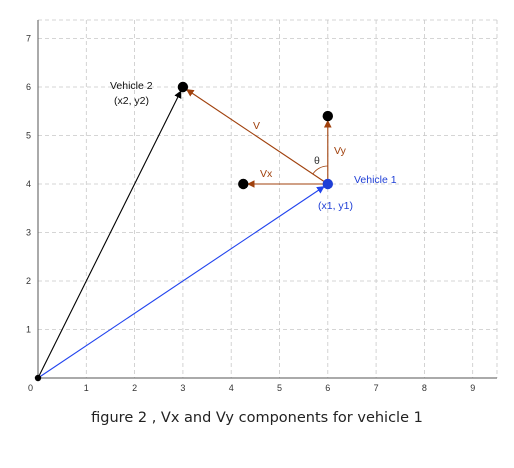 Image resolution: width=514 pixels, height=468 pixels. What do you see at coordinates (28, 87) in the screenshot?
I see `y-tick-label: 6` at bounding box center [28, 87].